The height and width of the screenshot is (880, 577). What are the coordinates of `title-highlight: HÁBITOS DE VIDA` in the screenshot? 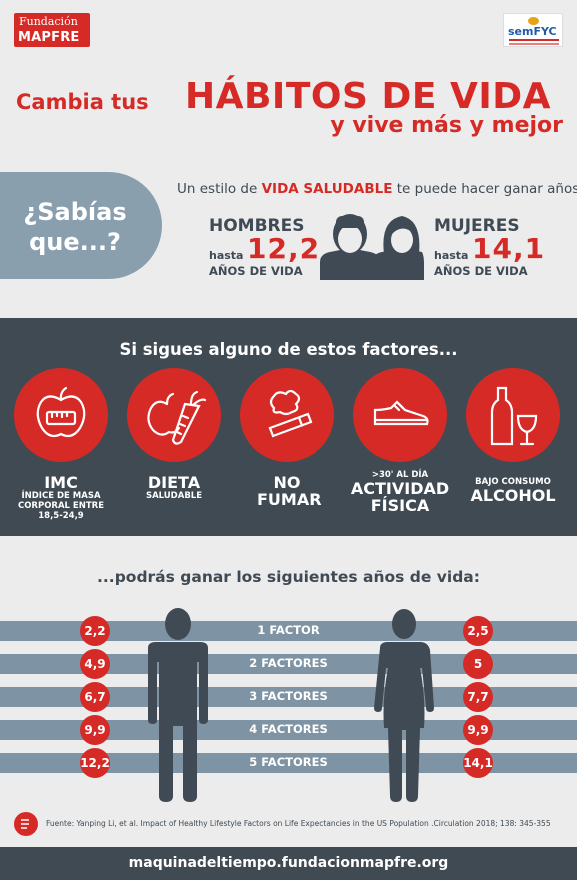 It's located at (368, 96).